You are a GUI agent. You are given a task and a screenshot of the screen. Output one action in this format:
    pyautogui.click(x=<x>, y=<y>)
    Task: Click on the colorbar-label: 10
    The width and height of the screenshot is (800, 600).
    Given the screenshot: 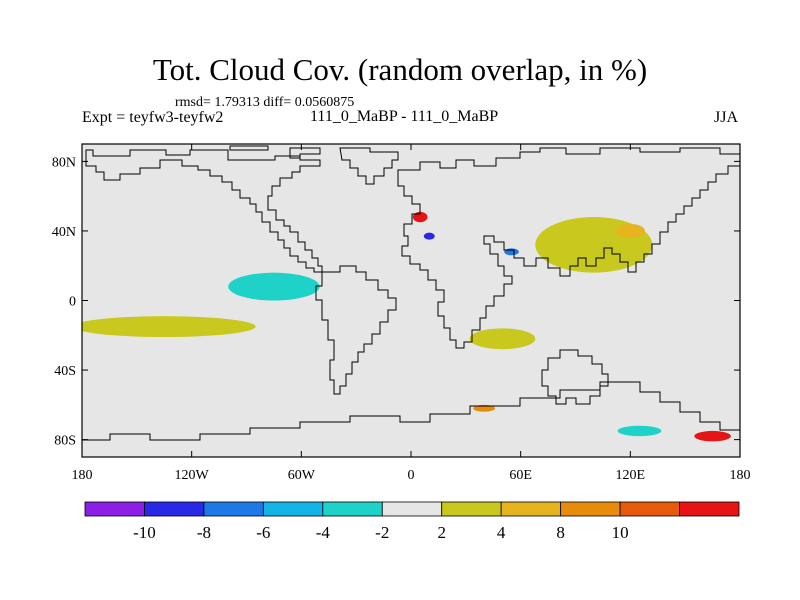 What is the action you would take?
    pyautogui.click(x=620, y=532)
    